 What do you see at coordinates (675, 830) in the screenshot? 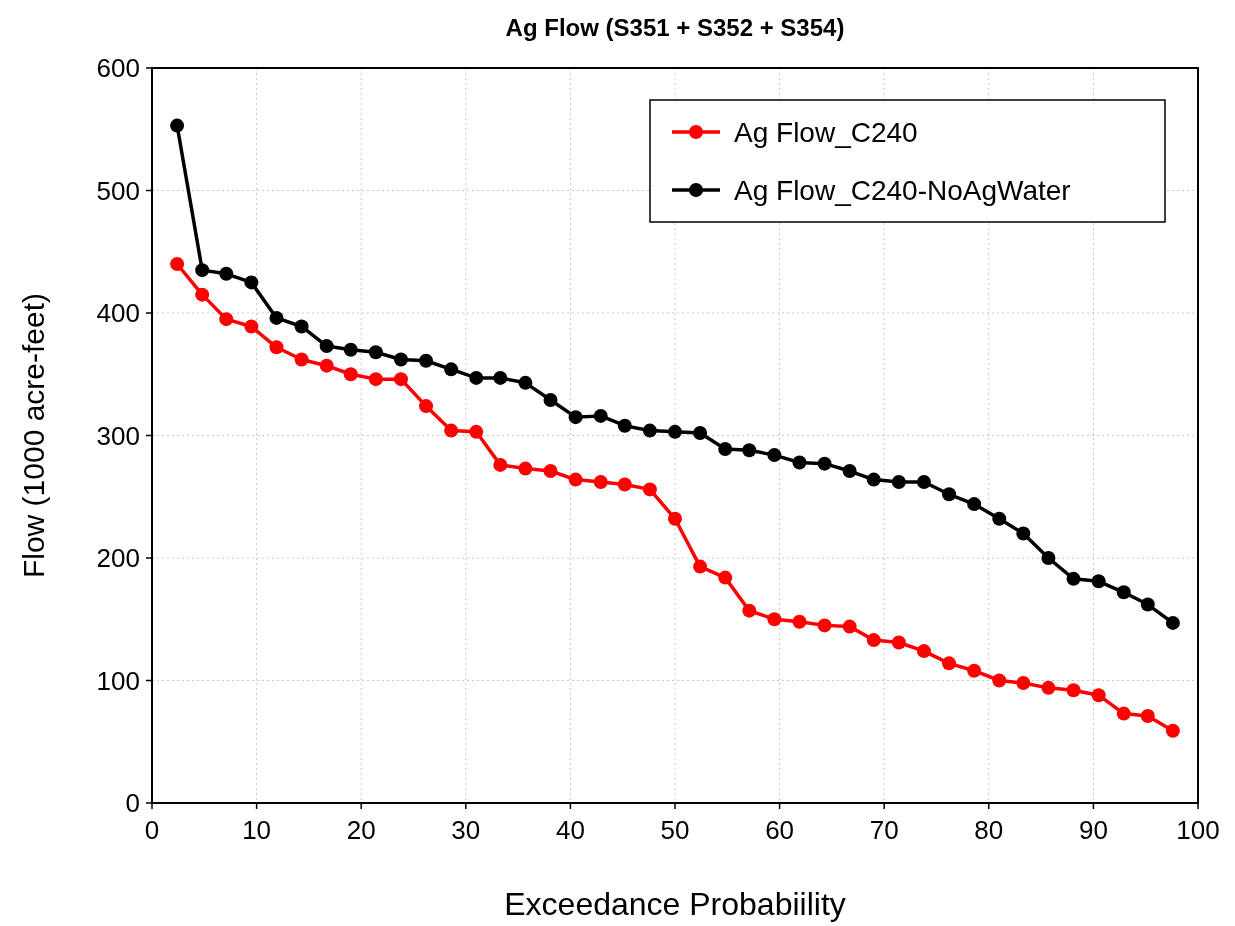
I see `x-tick-label: 50` at bounding box center [675, 830].